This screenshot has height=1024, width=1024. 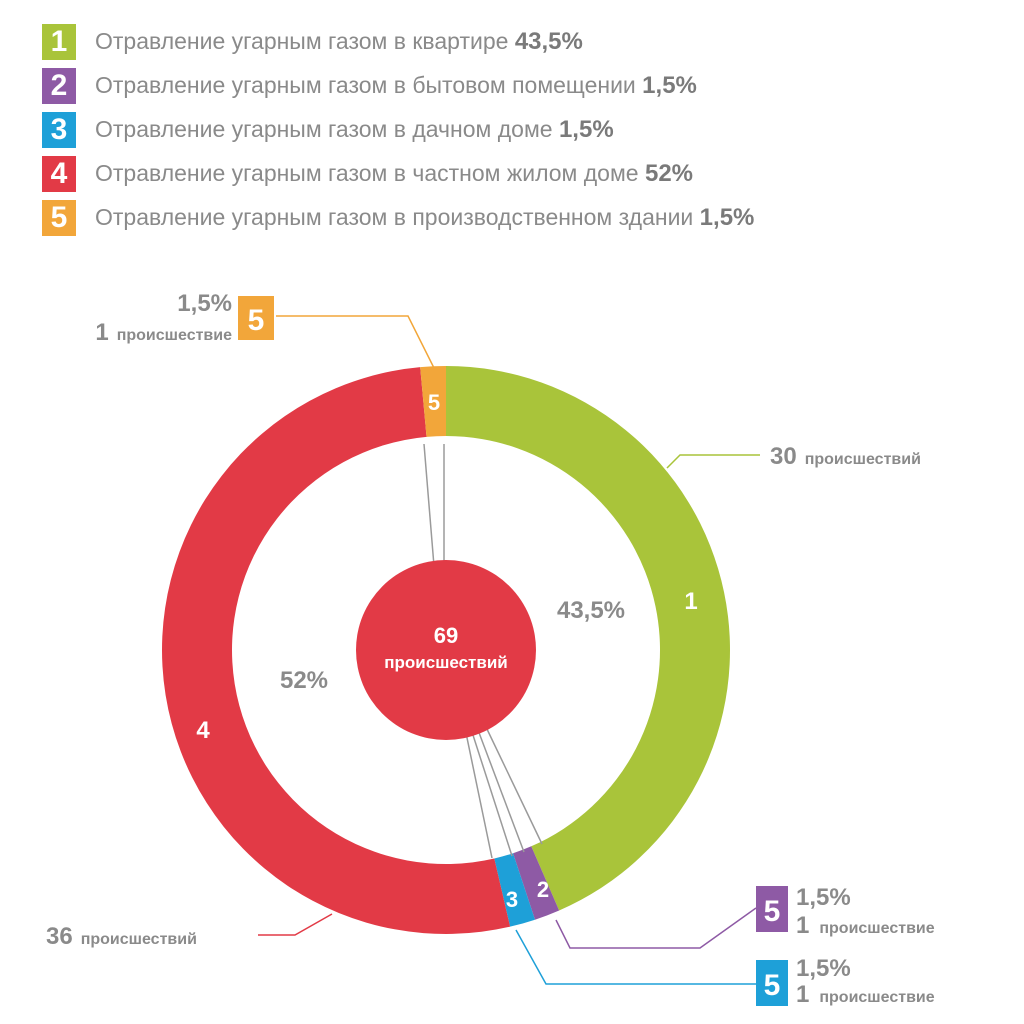 What do you see at coordinates (327, 129) in the screenshot?
I see `legend-text-3: Отравление угарным газом в дачном доме` at bounding box center [327, 129].